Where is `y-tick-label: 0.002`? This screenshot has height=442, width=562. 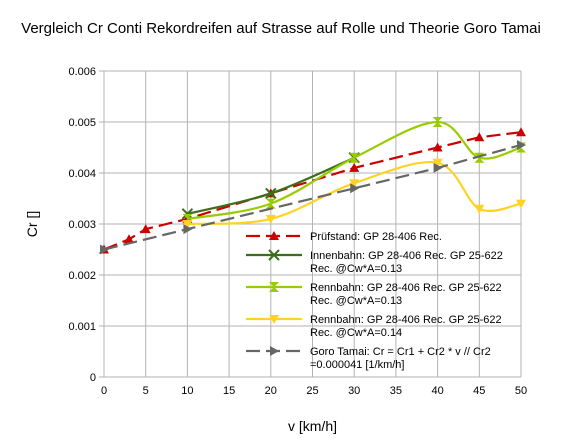 y-tick-label: 0.002 is located at coordinates (82, 276).